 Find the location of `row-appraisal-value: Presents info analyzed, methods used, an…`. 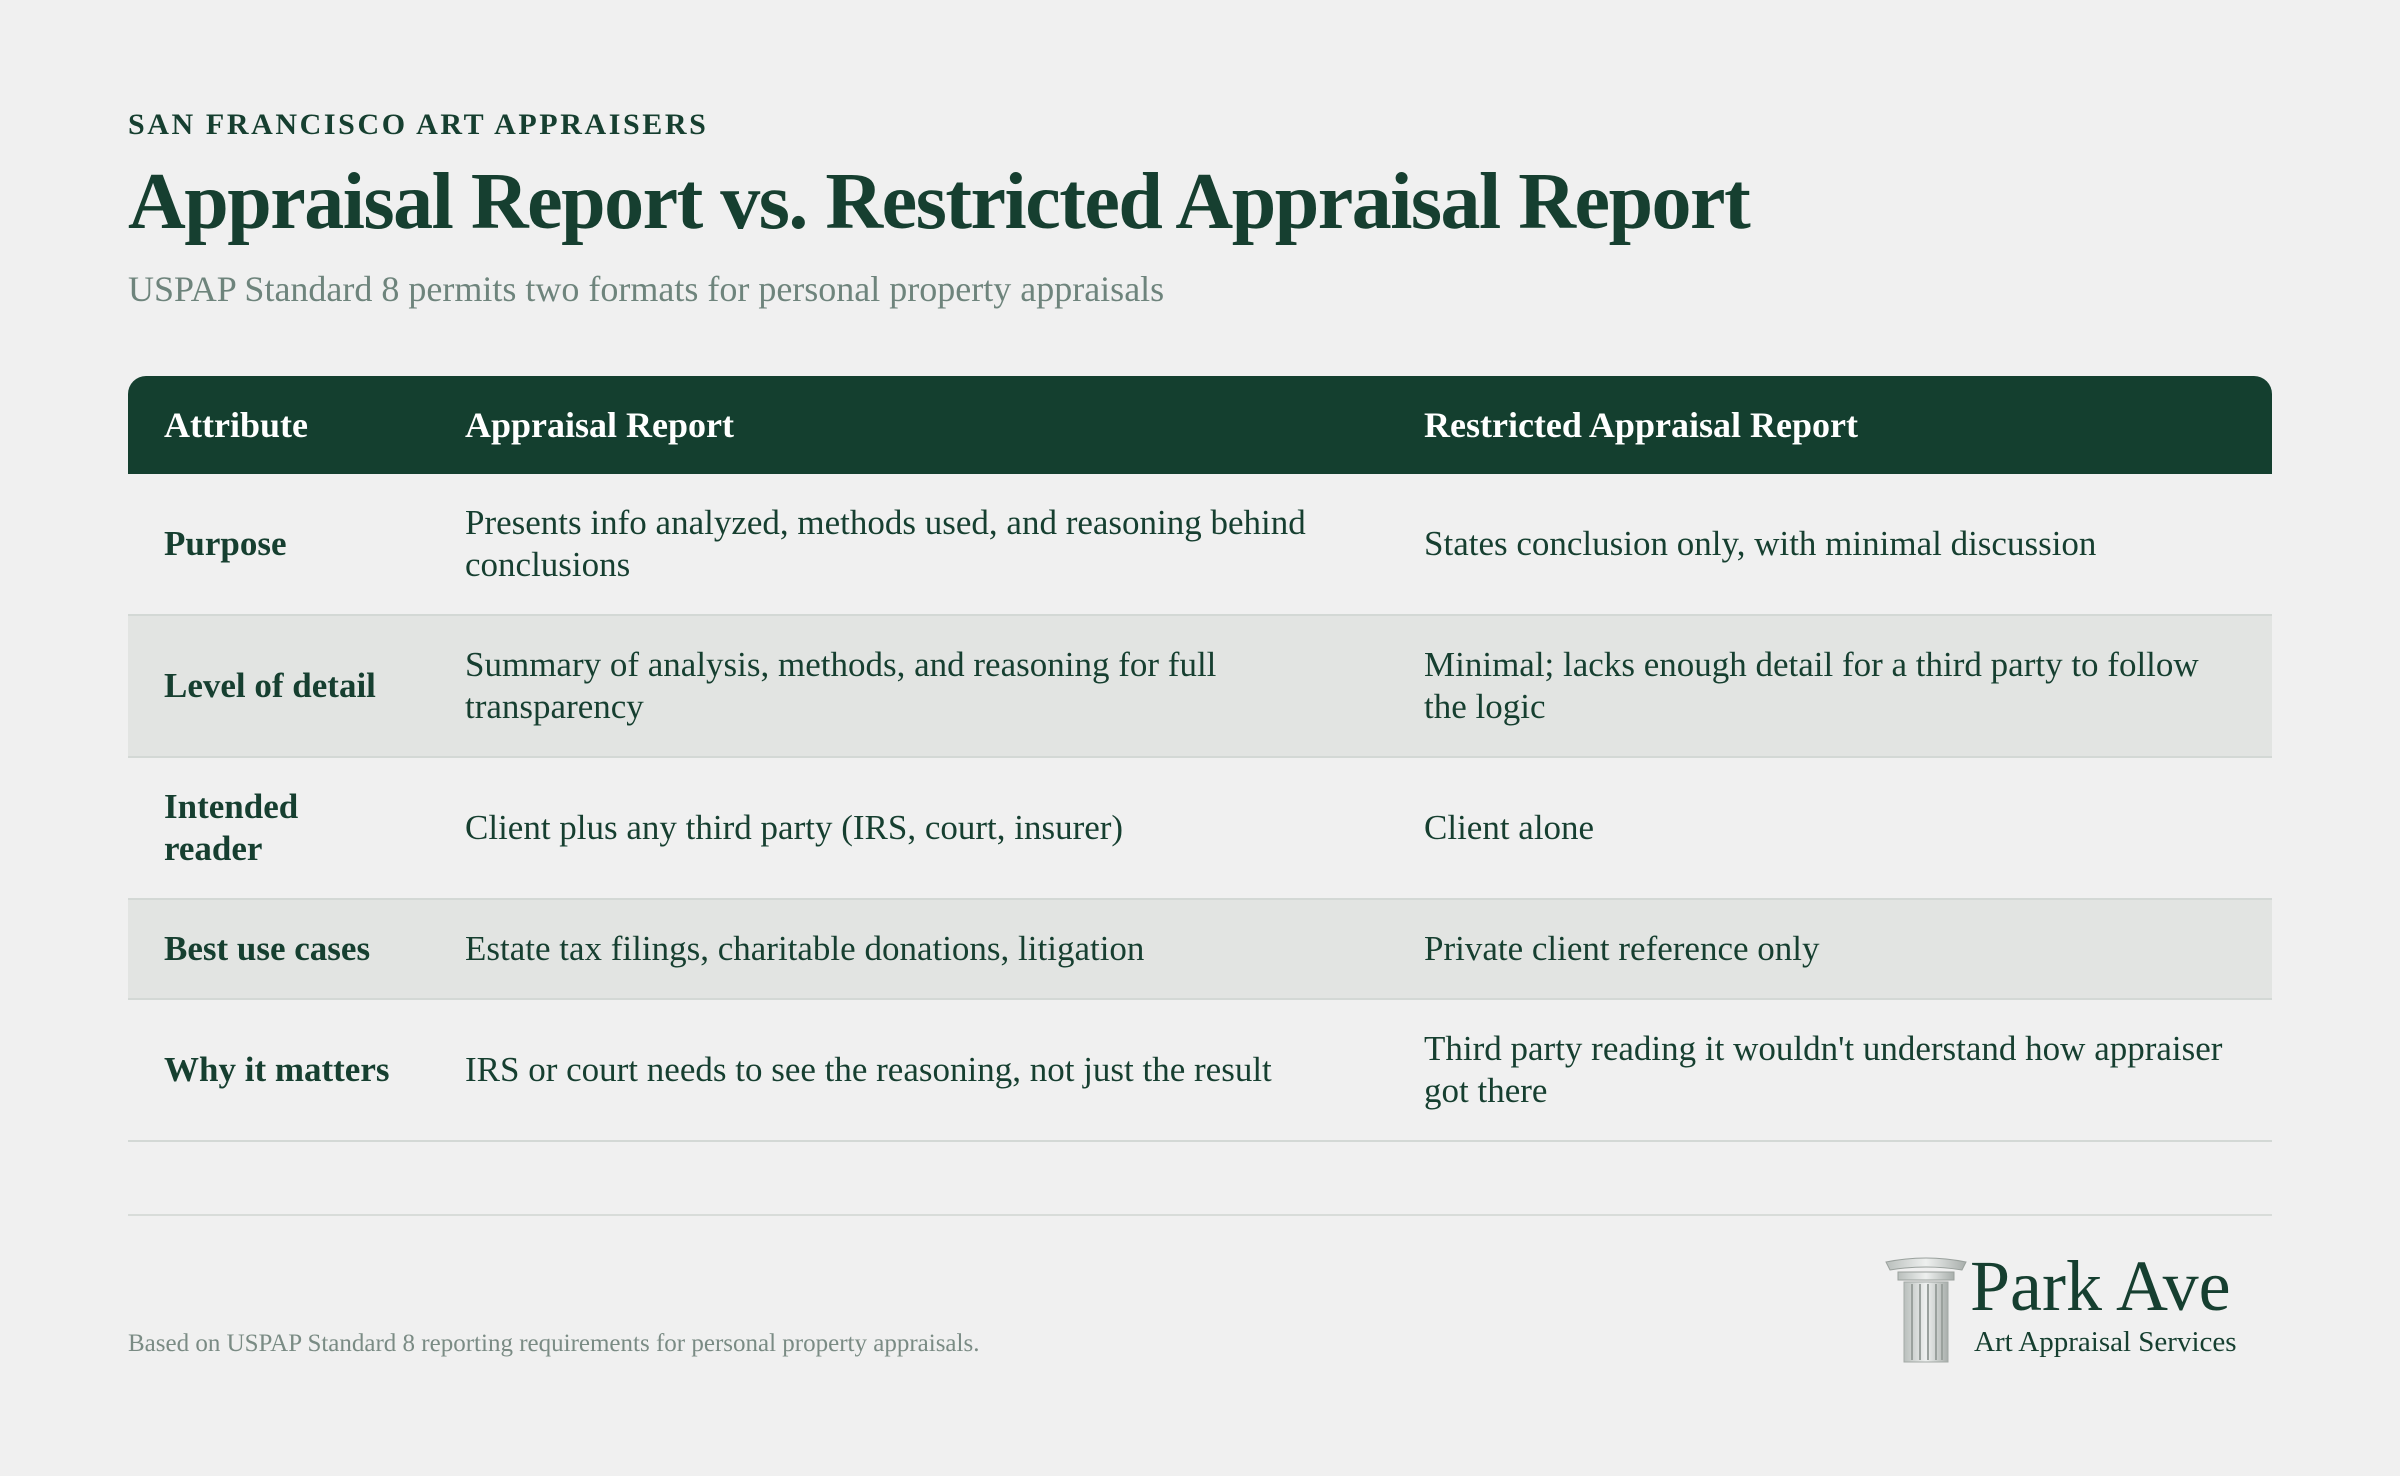

row-appraisal-value: Presents info analyzed, methods used, an… is located at coordinates (908, 545).